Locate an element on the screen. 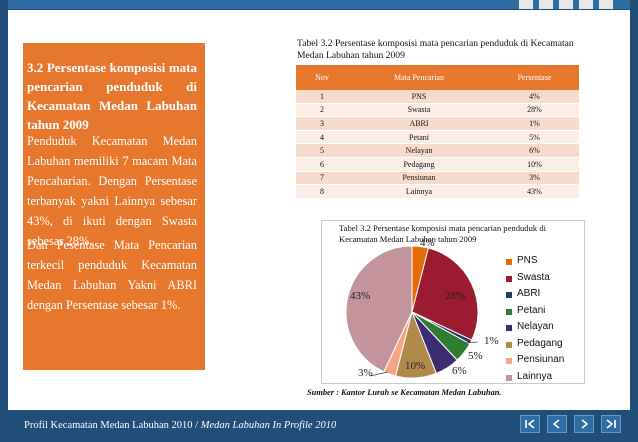 The width and height of the screenshot is (638, 442). table-row: 1 PNS 4% is located at coordinates (437, 97).